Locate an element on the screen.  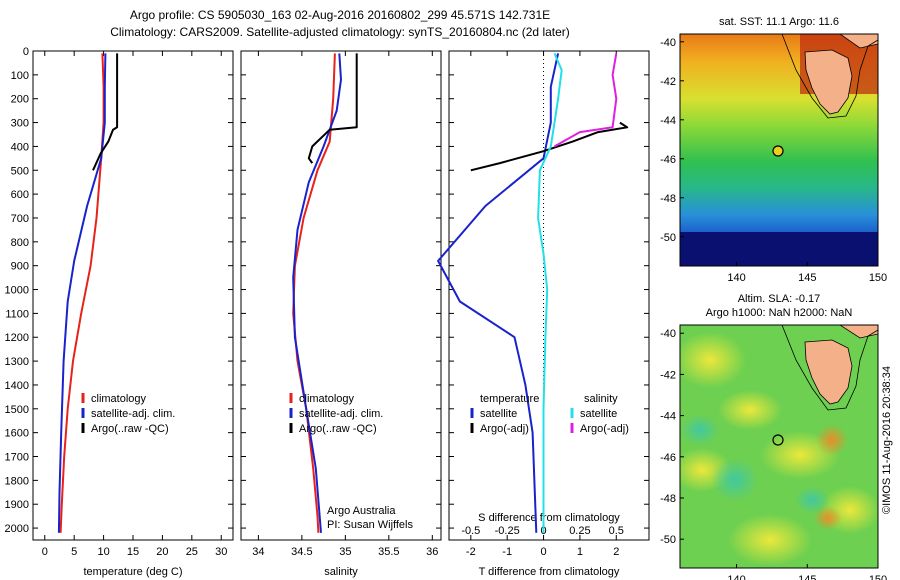
legend-entry: temperature is located at coordinates (509, 399).